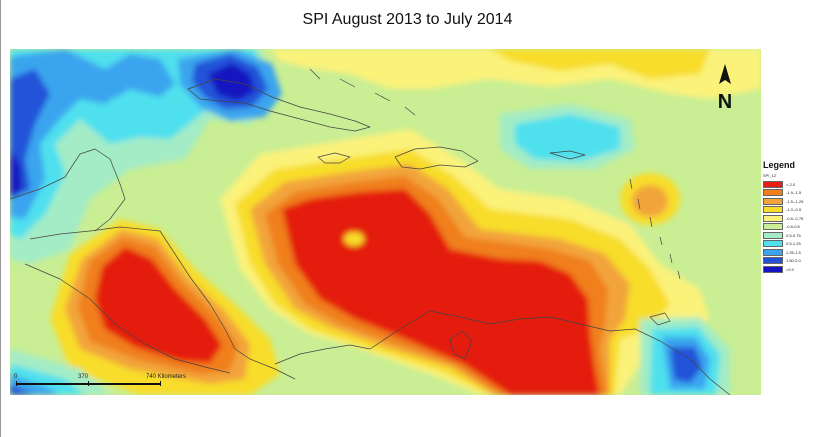 The height and width of the screenshot is (437, 815). I want to click on panama-coast, so click(322, 354).